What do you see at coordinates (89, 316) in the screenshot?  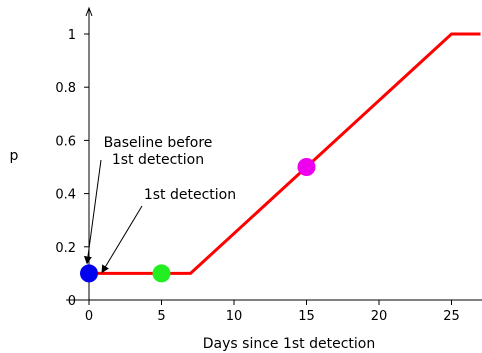 I see `x-tick-label: 0` at bounding box center [89, 316].